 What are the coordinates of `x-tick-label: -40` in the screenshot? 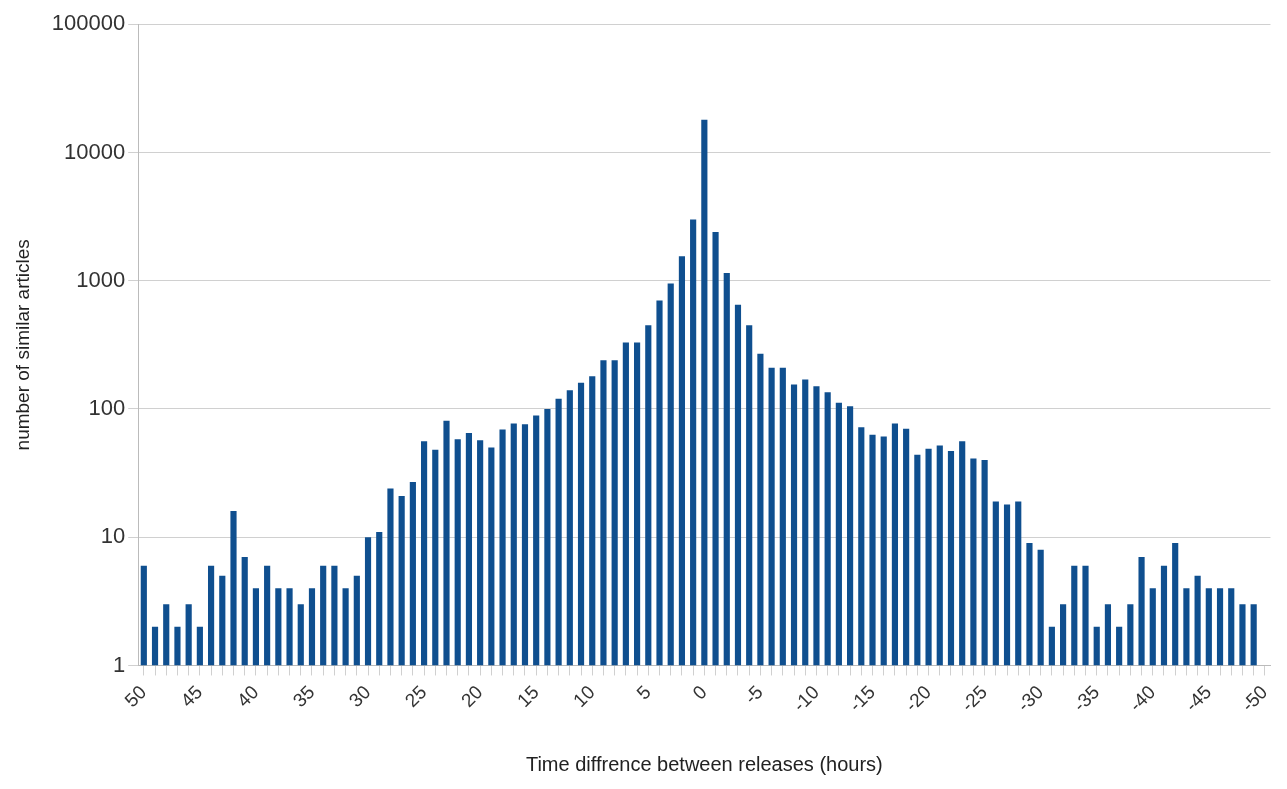 It's located at (1142, 698).